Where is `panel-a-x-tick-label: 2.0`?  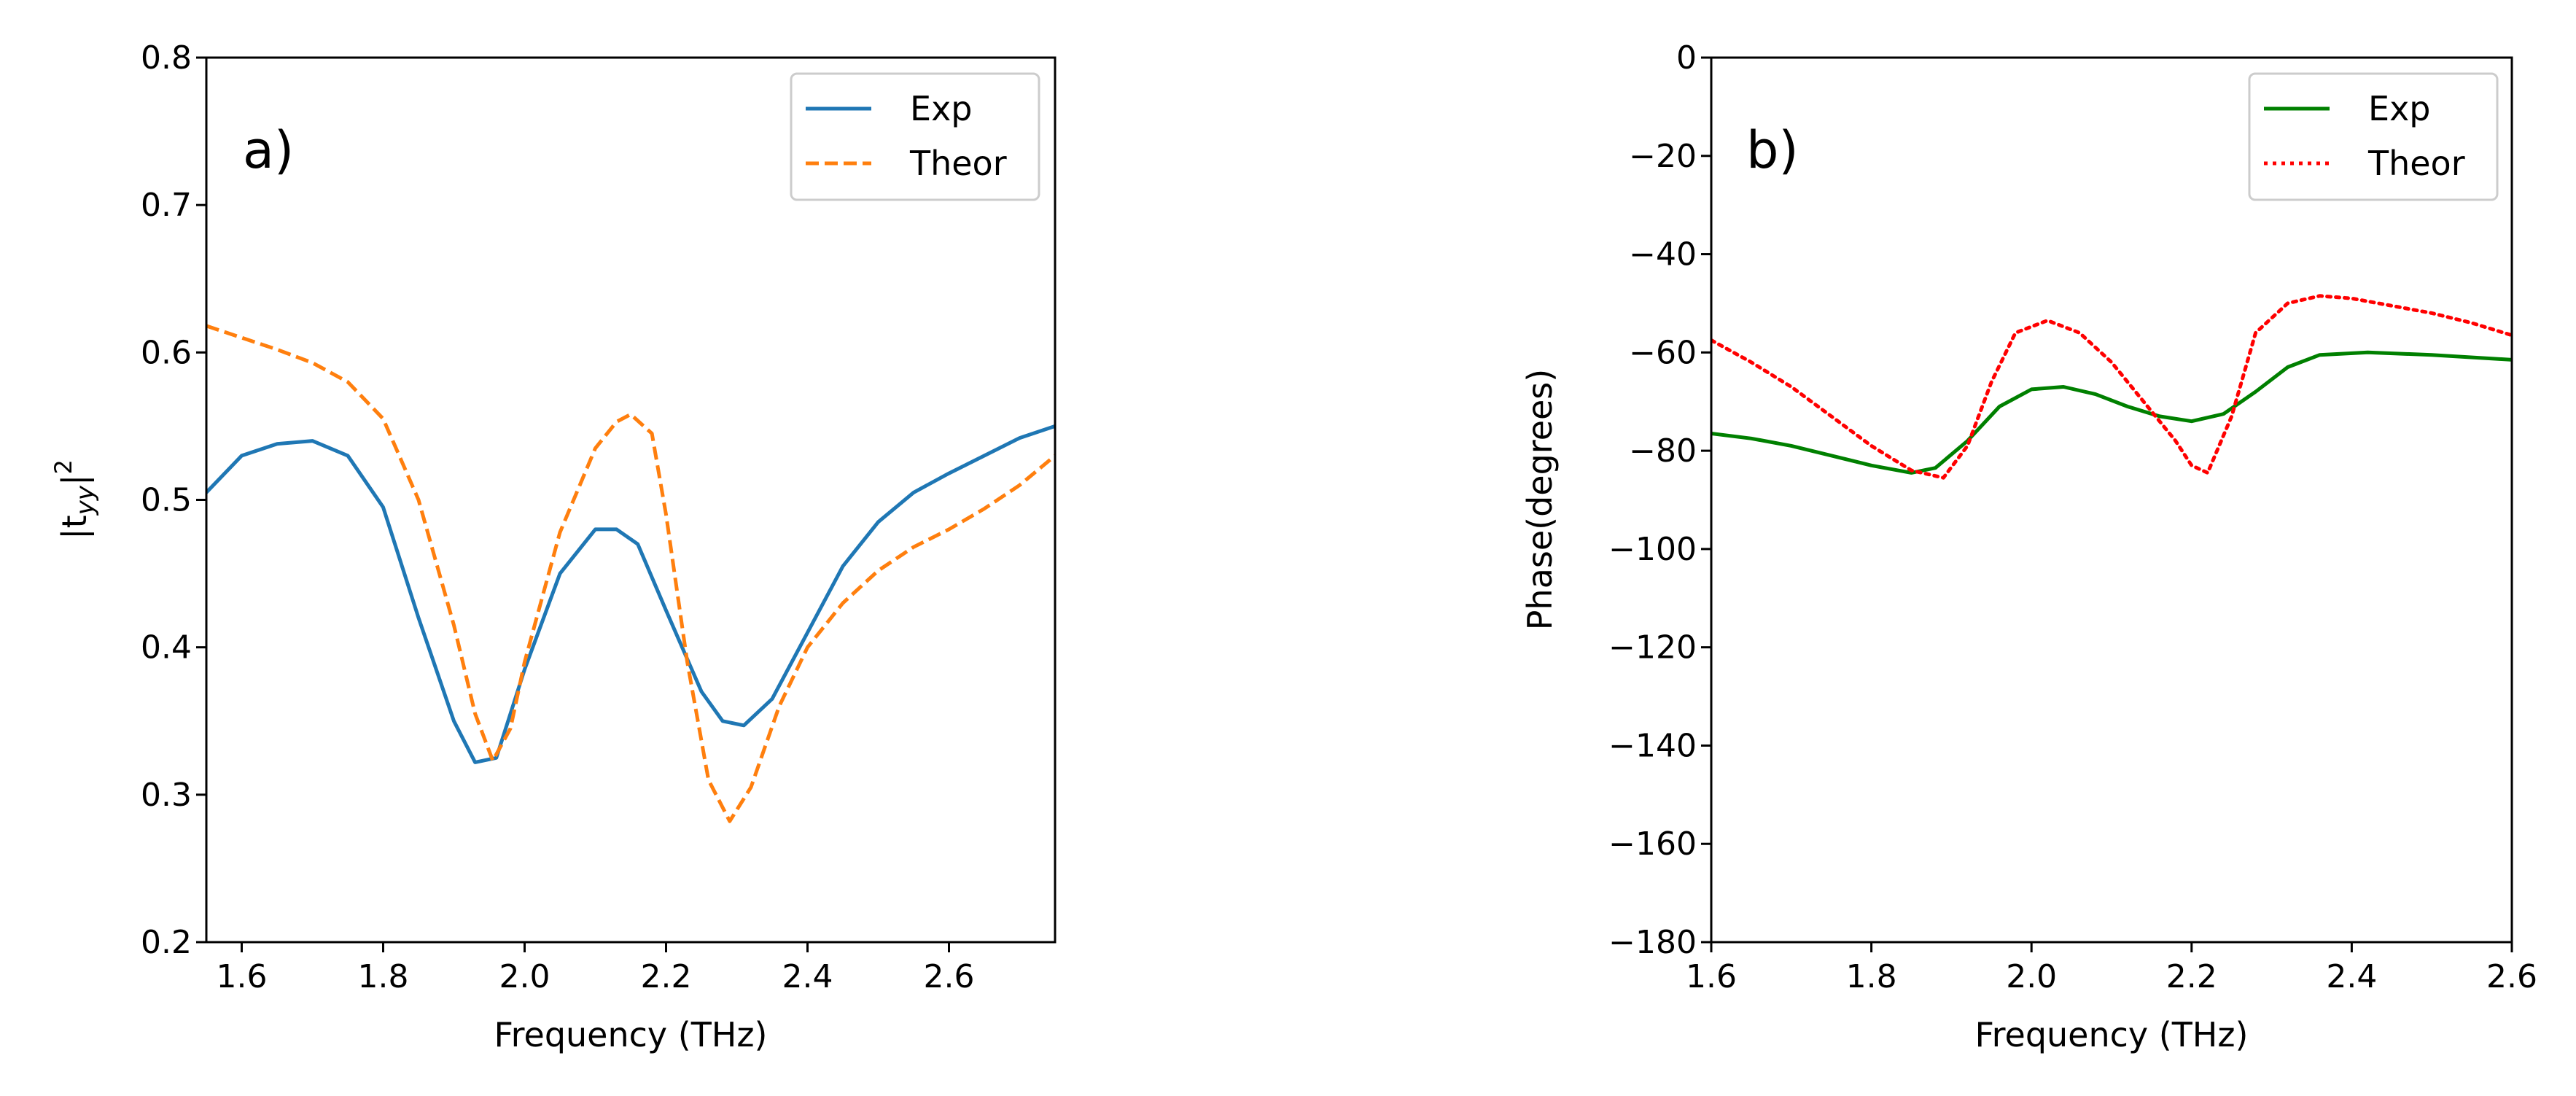
panel-a-x-tick-label: 2.0 is located at coordinates (524, 976).